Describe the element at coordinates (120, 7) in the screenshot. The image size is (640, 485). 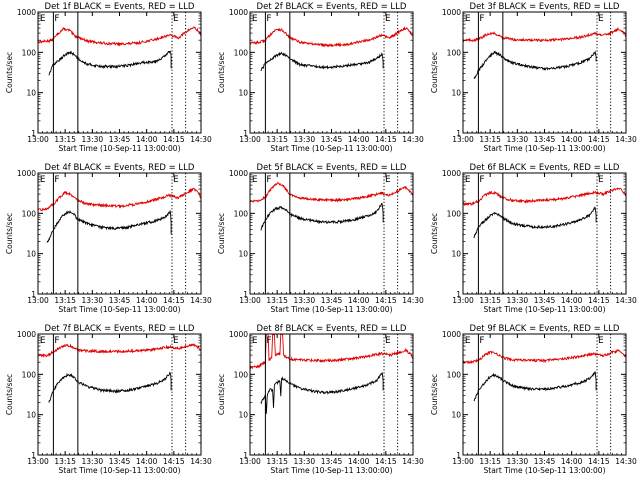
I see `chart-title: Det 1f BLACK = Events, RED = LLD` at that location.